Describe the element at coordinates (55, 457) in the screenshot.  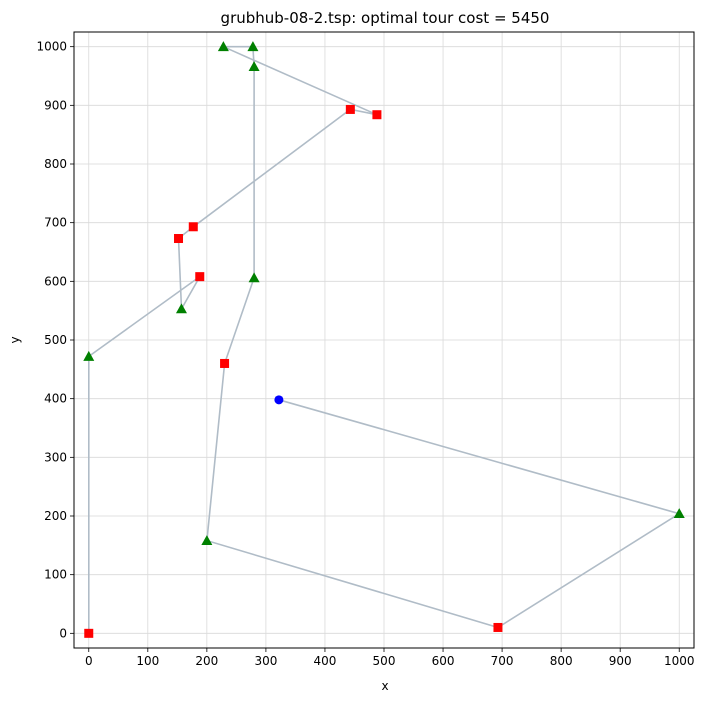
I see `y-tick-label: 300` at that location.